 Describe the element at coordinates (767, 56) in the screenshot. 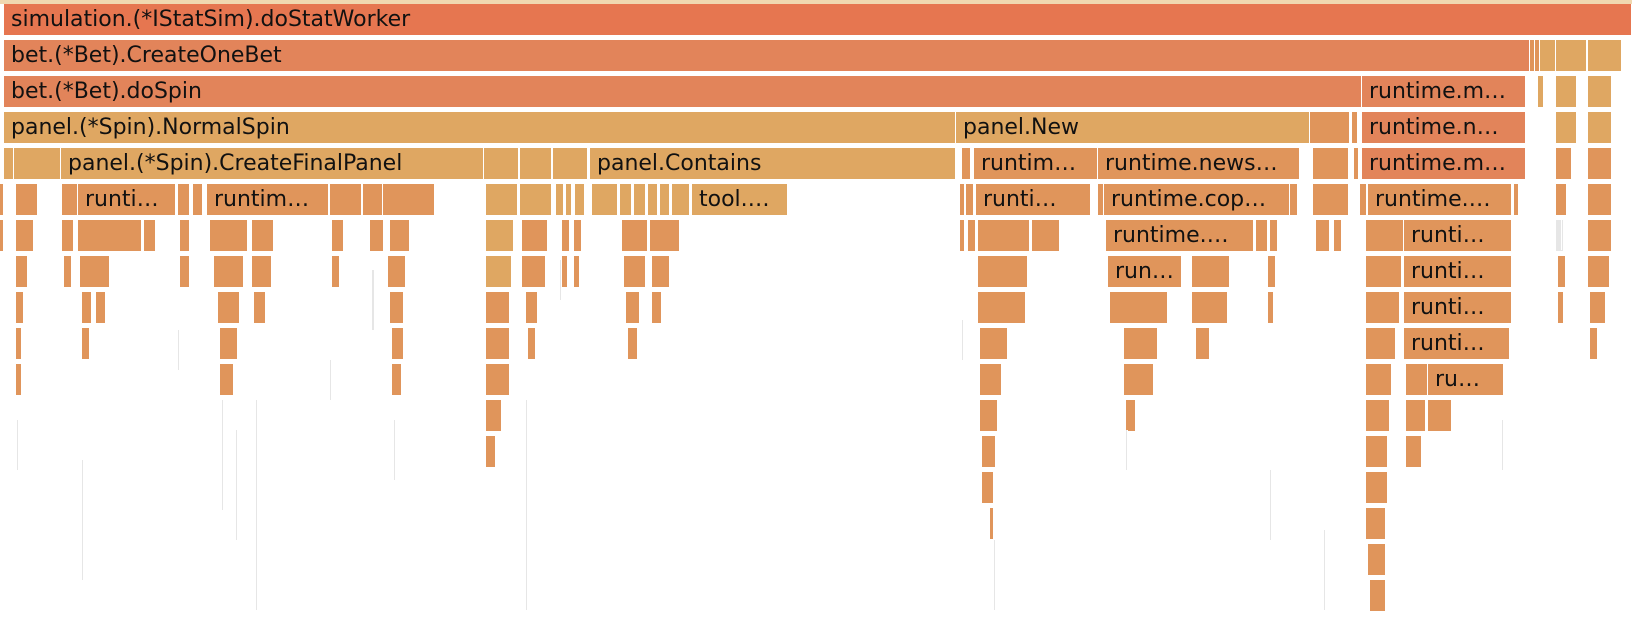

I see `frame-createonebet: bet.(*Bet).CreateOneBet` at that location.